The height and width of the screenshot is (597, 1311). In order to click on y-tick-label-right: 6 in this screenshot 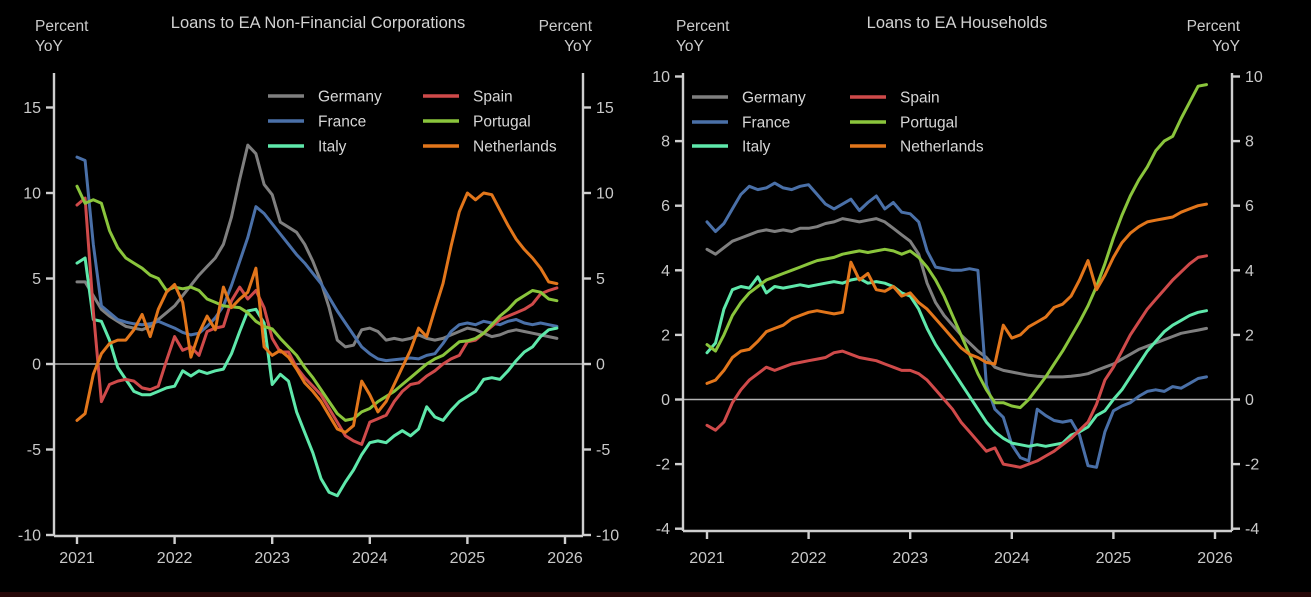, I will do `click(1249, 206)`.